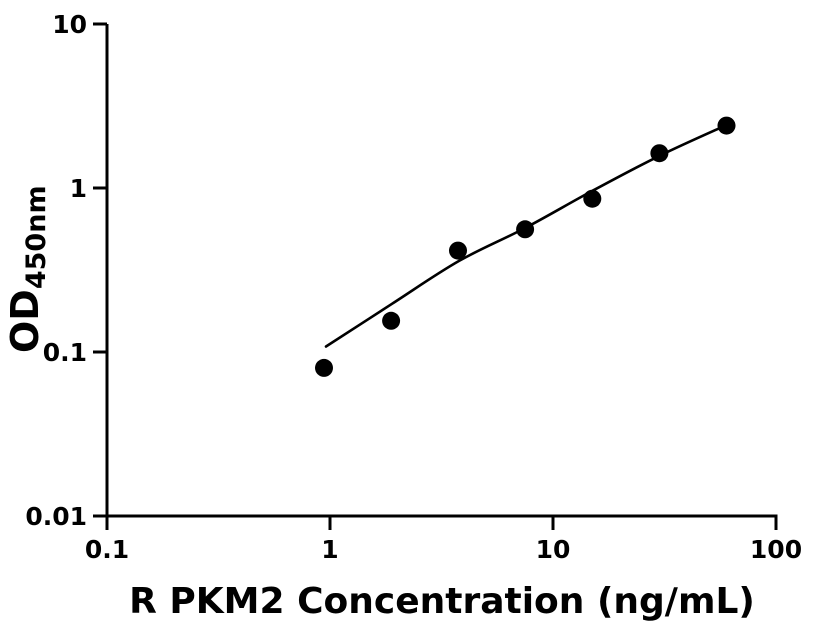 Image resolution: width=816 pixels, height=640 pixels. What do you see at coordinates (553, 549) in the screenshot?
I see `x-tick-label: 10` at bounding box center [553, 549].